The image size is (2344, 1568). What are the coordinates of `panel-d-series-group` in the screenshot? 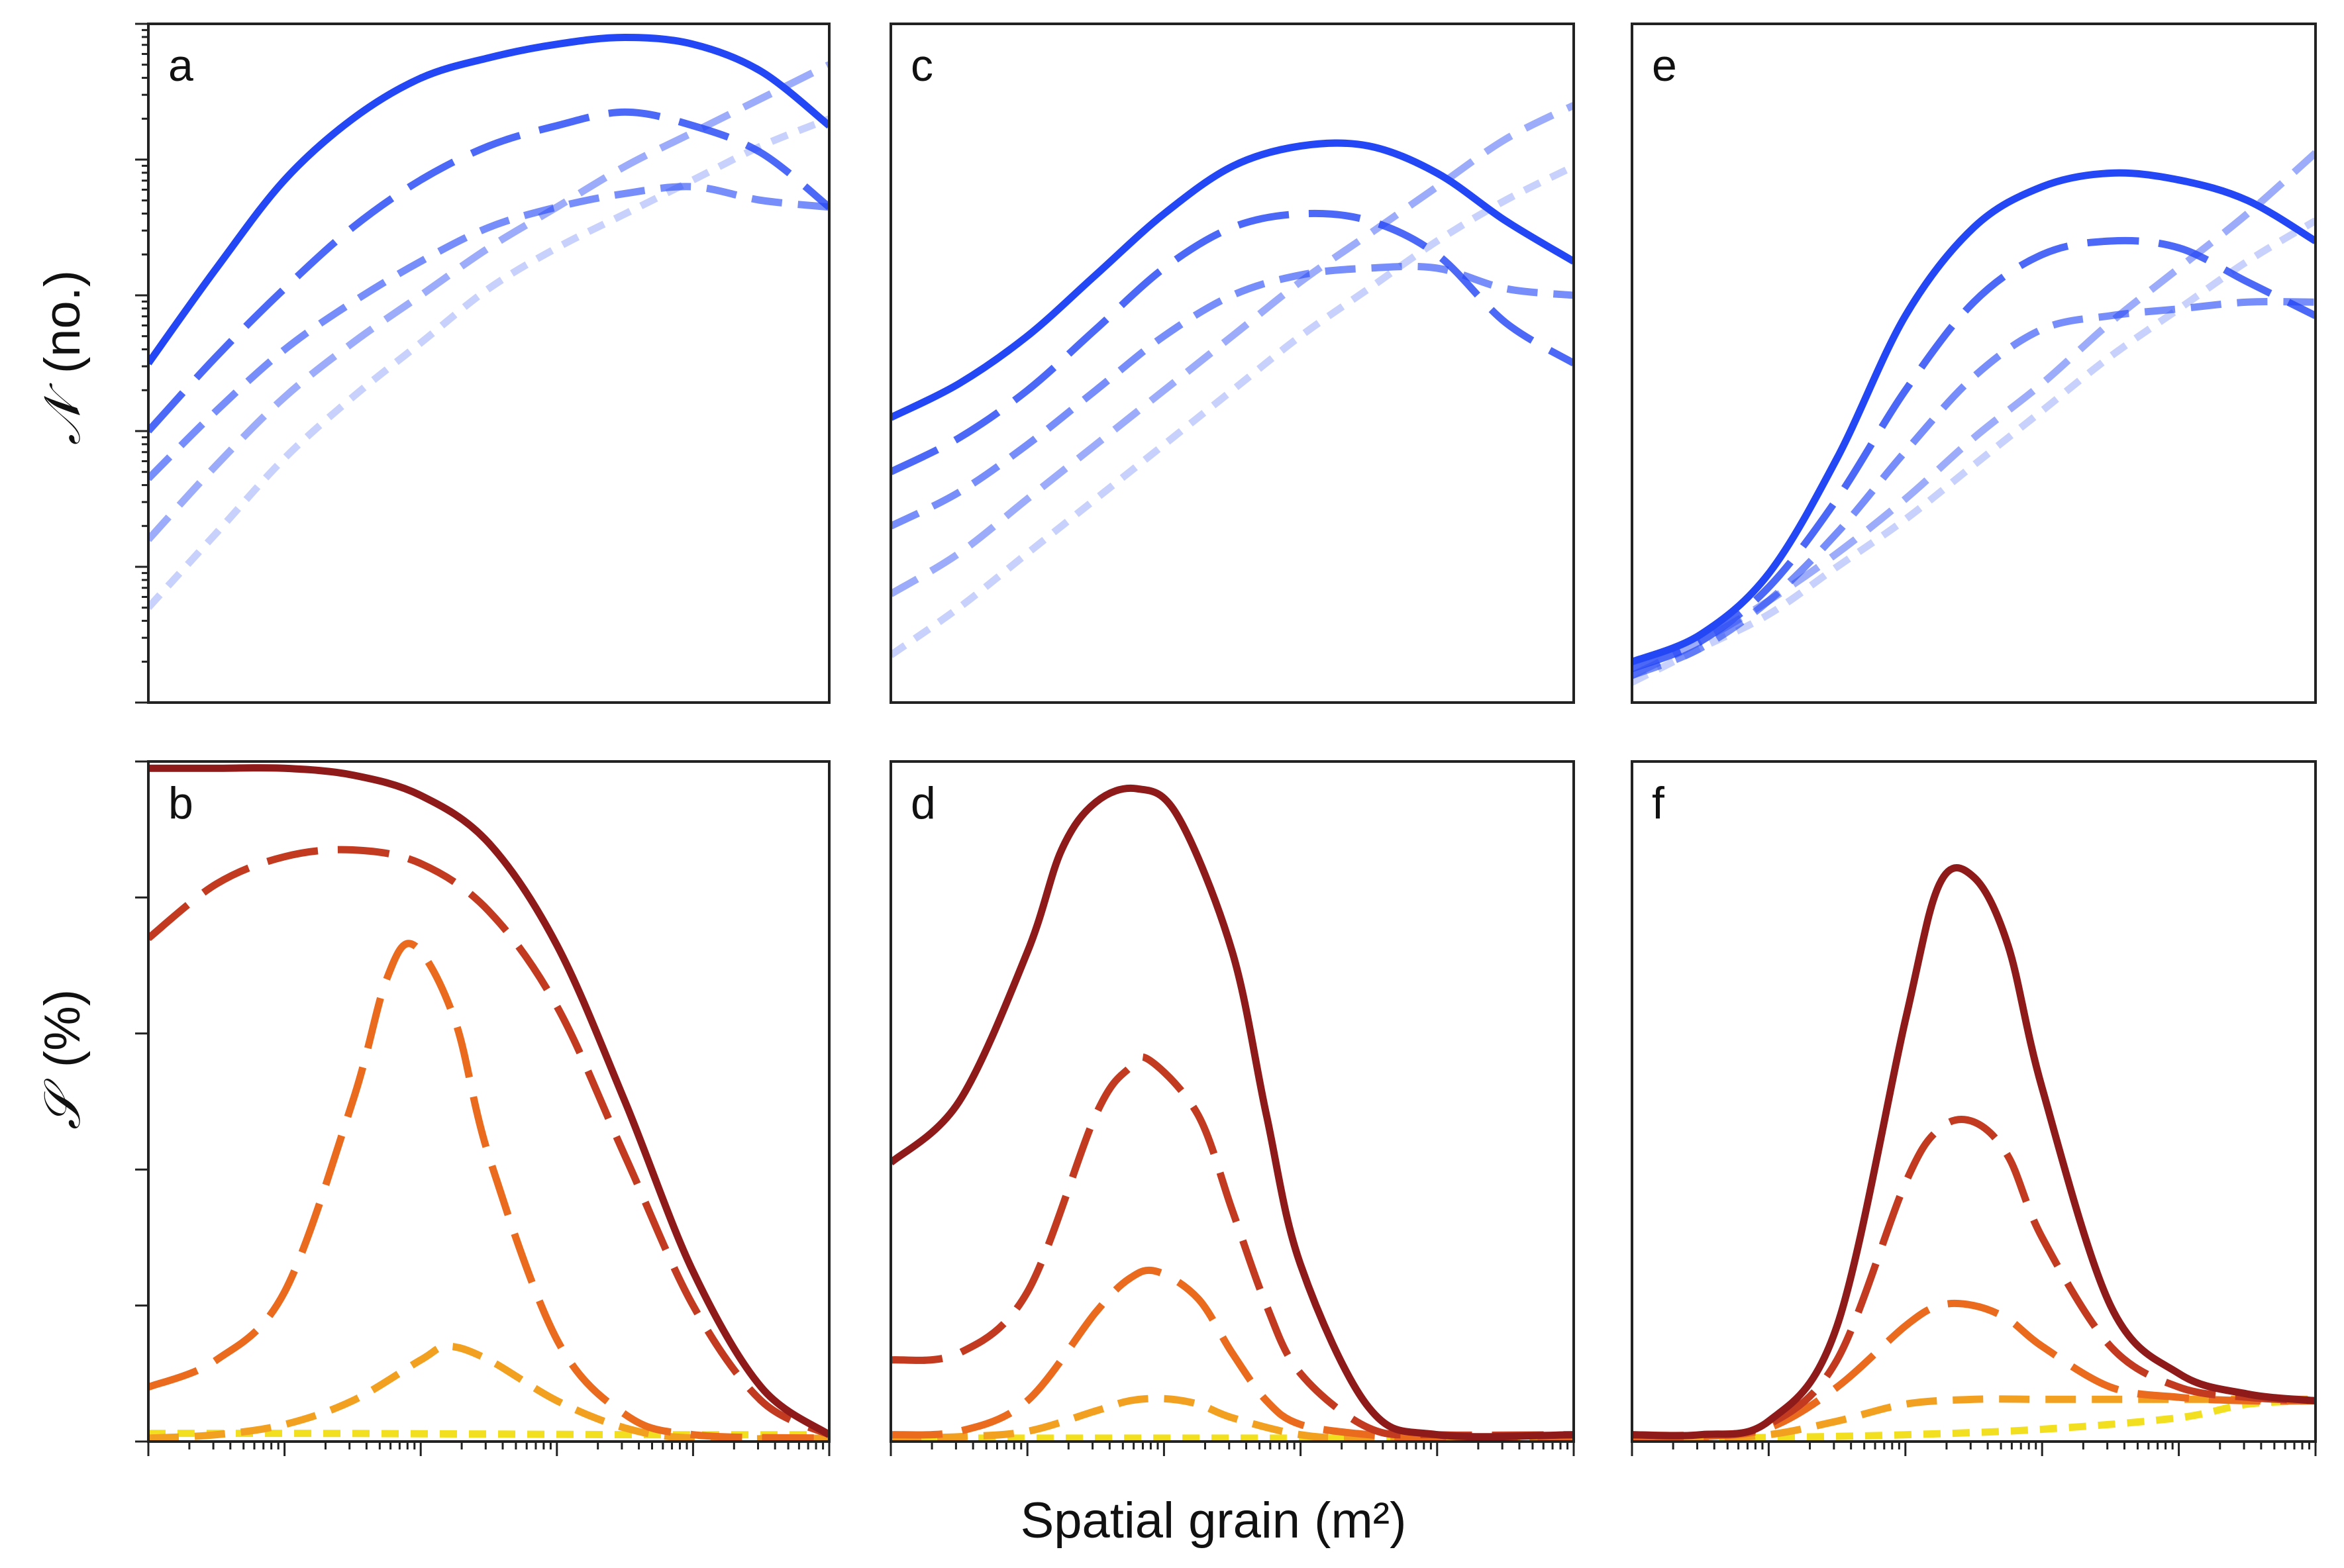 It's located at (1232, 1113).